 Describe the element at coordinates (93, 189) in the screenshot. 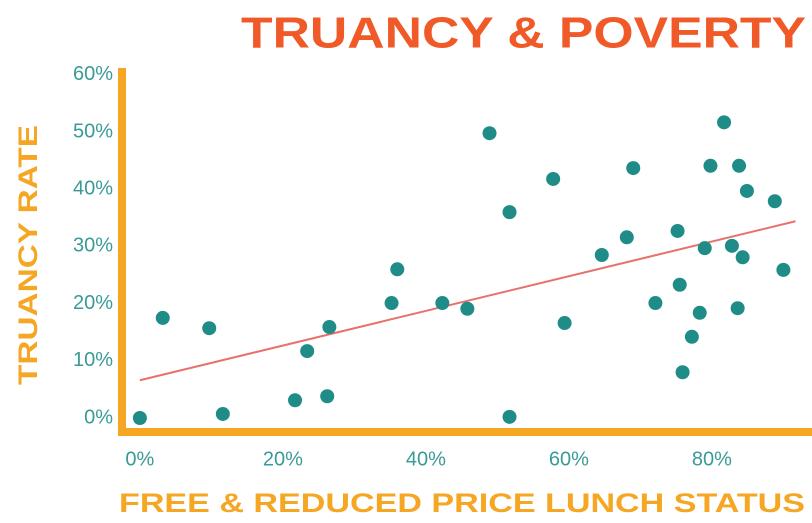

I see `y-tick-label: 40%` at that location.